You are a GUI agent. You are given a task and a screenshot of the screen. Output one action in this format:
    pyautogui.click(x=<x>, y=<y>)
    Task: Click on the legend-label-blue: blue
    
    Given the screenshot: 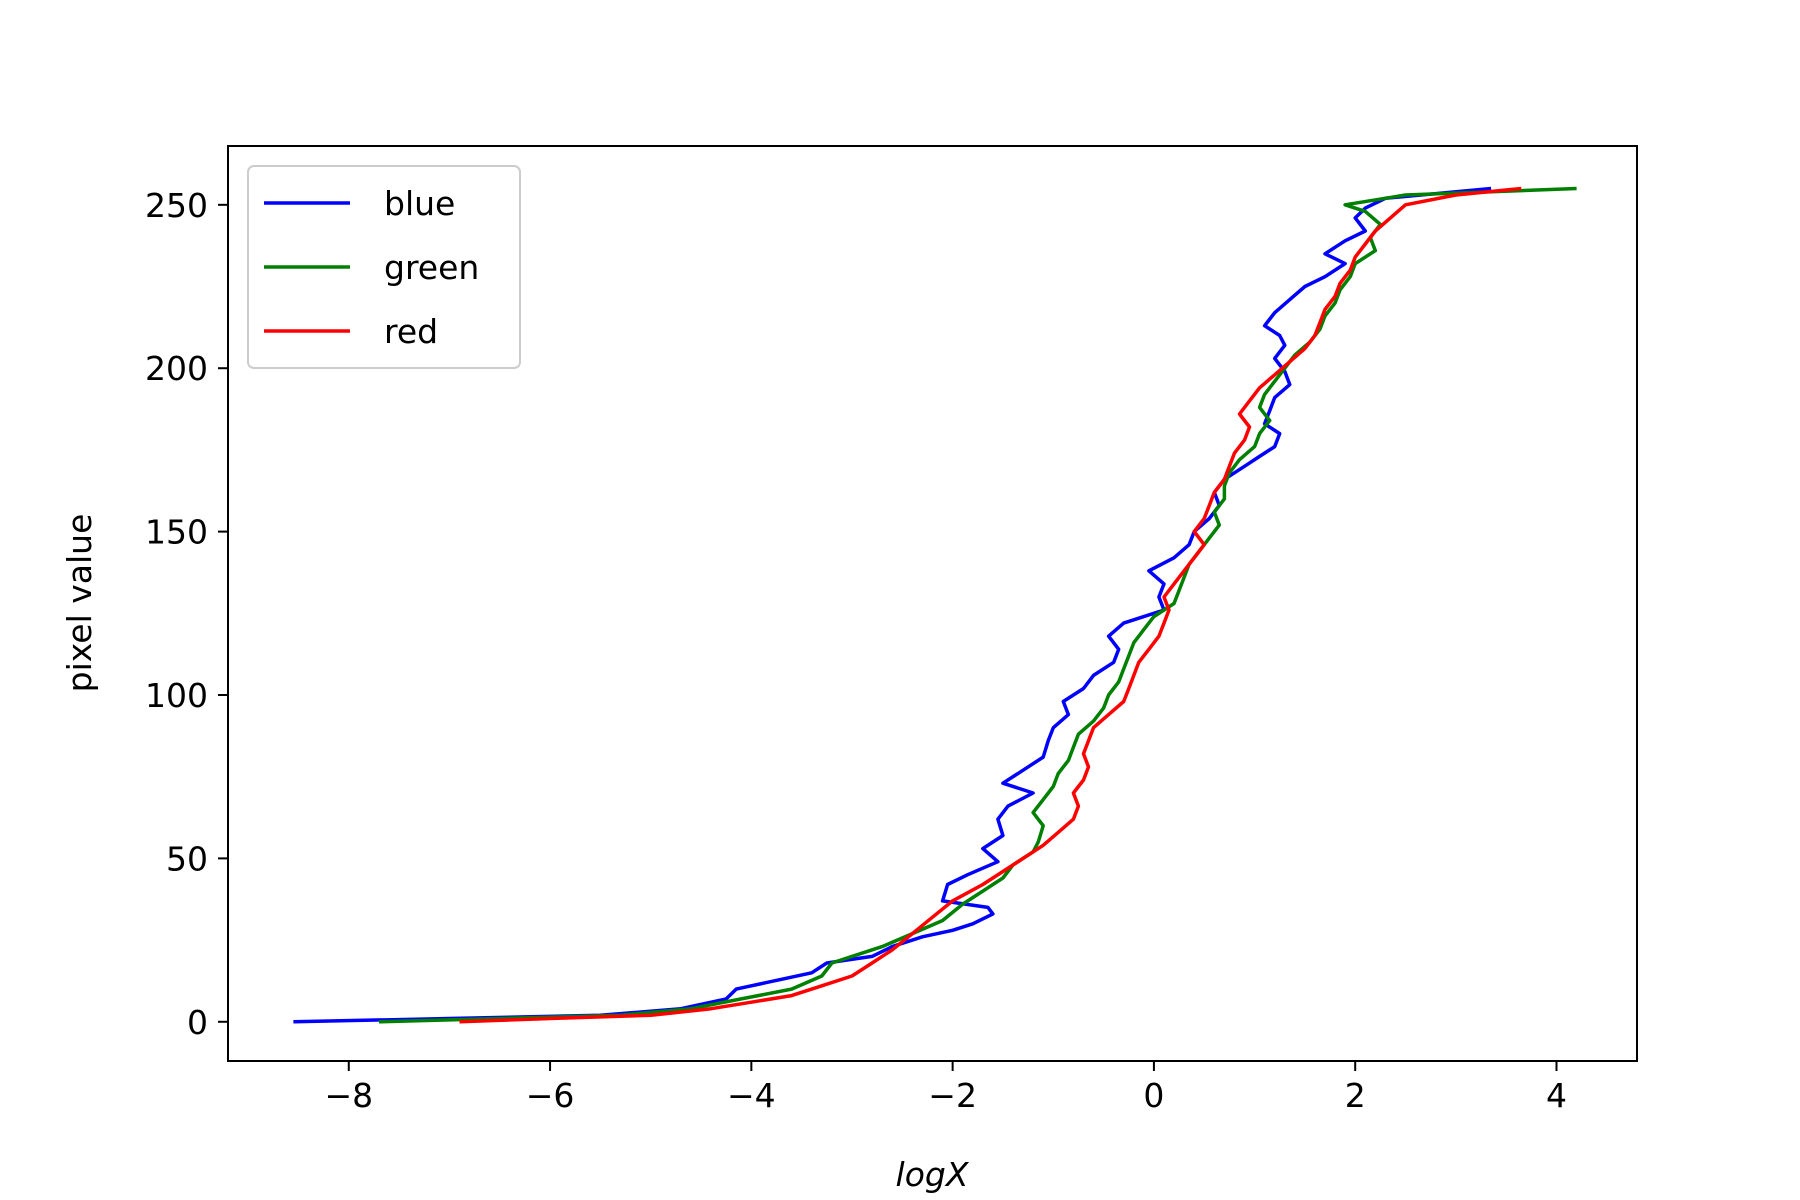 What is the action you would take?
    pyautogui.click(x=419, y=203)
    